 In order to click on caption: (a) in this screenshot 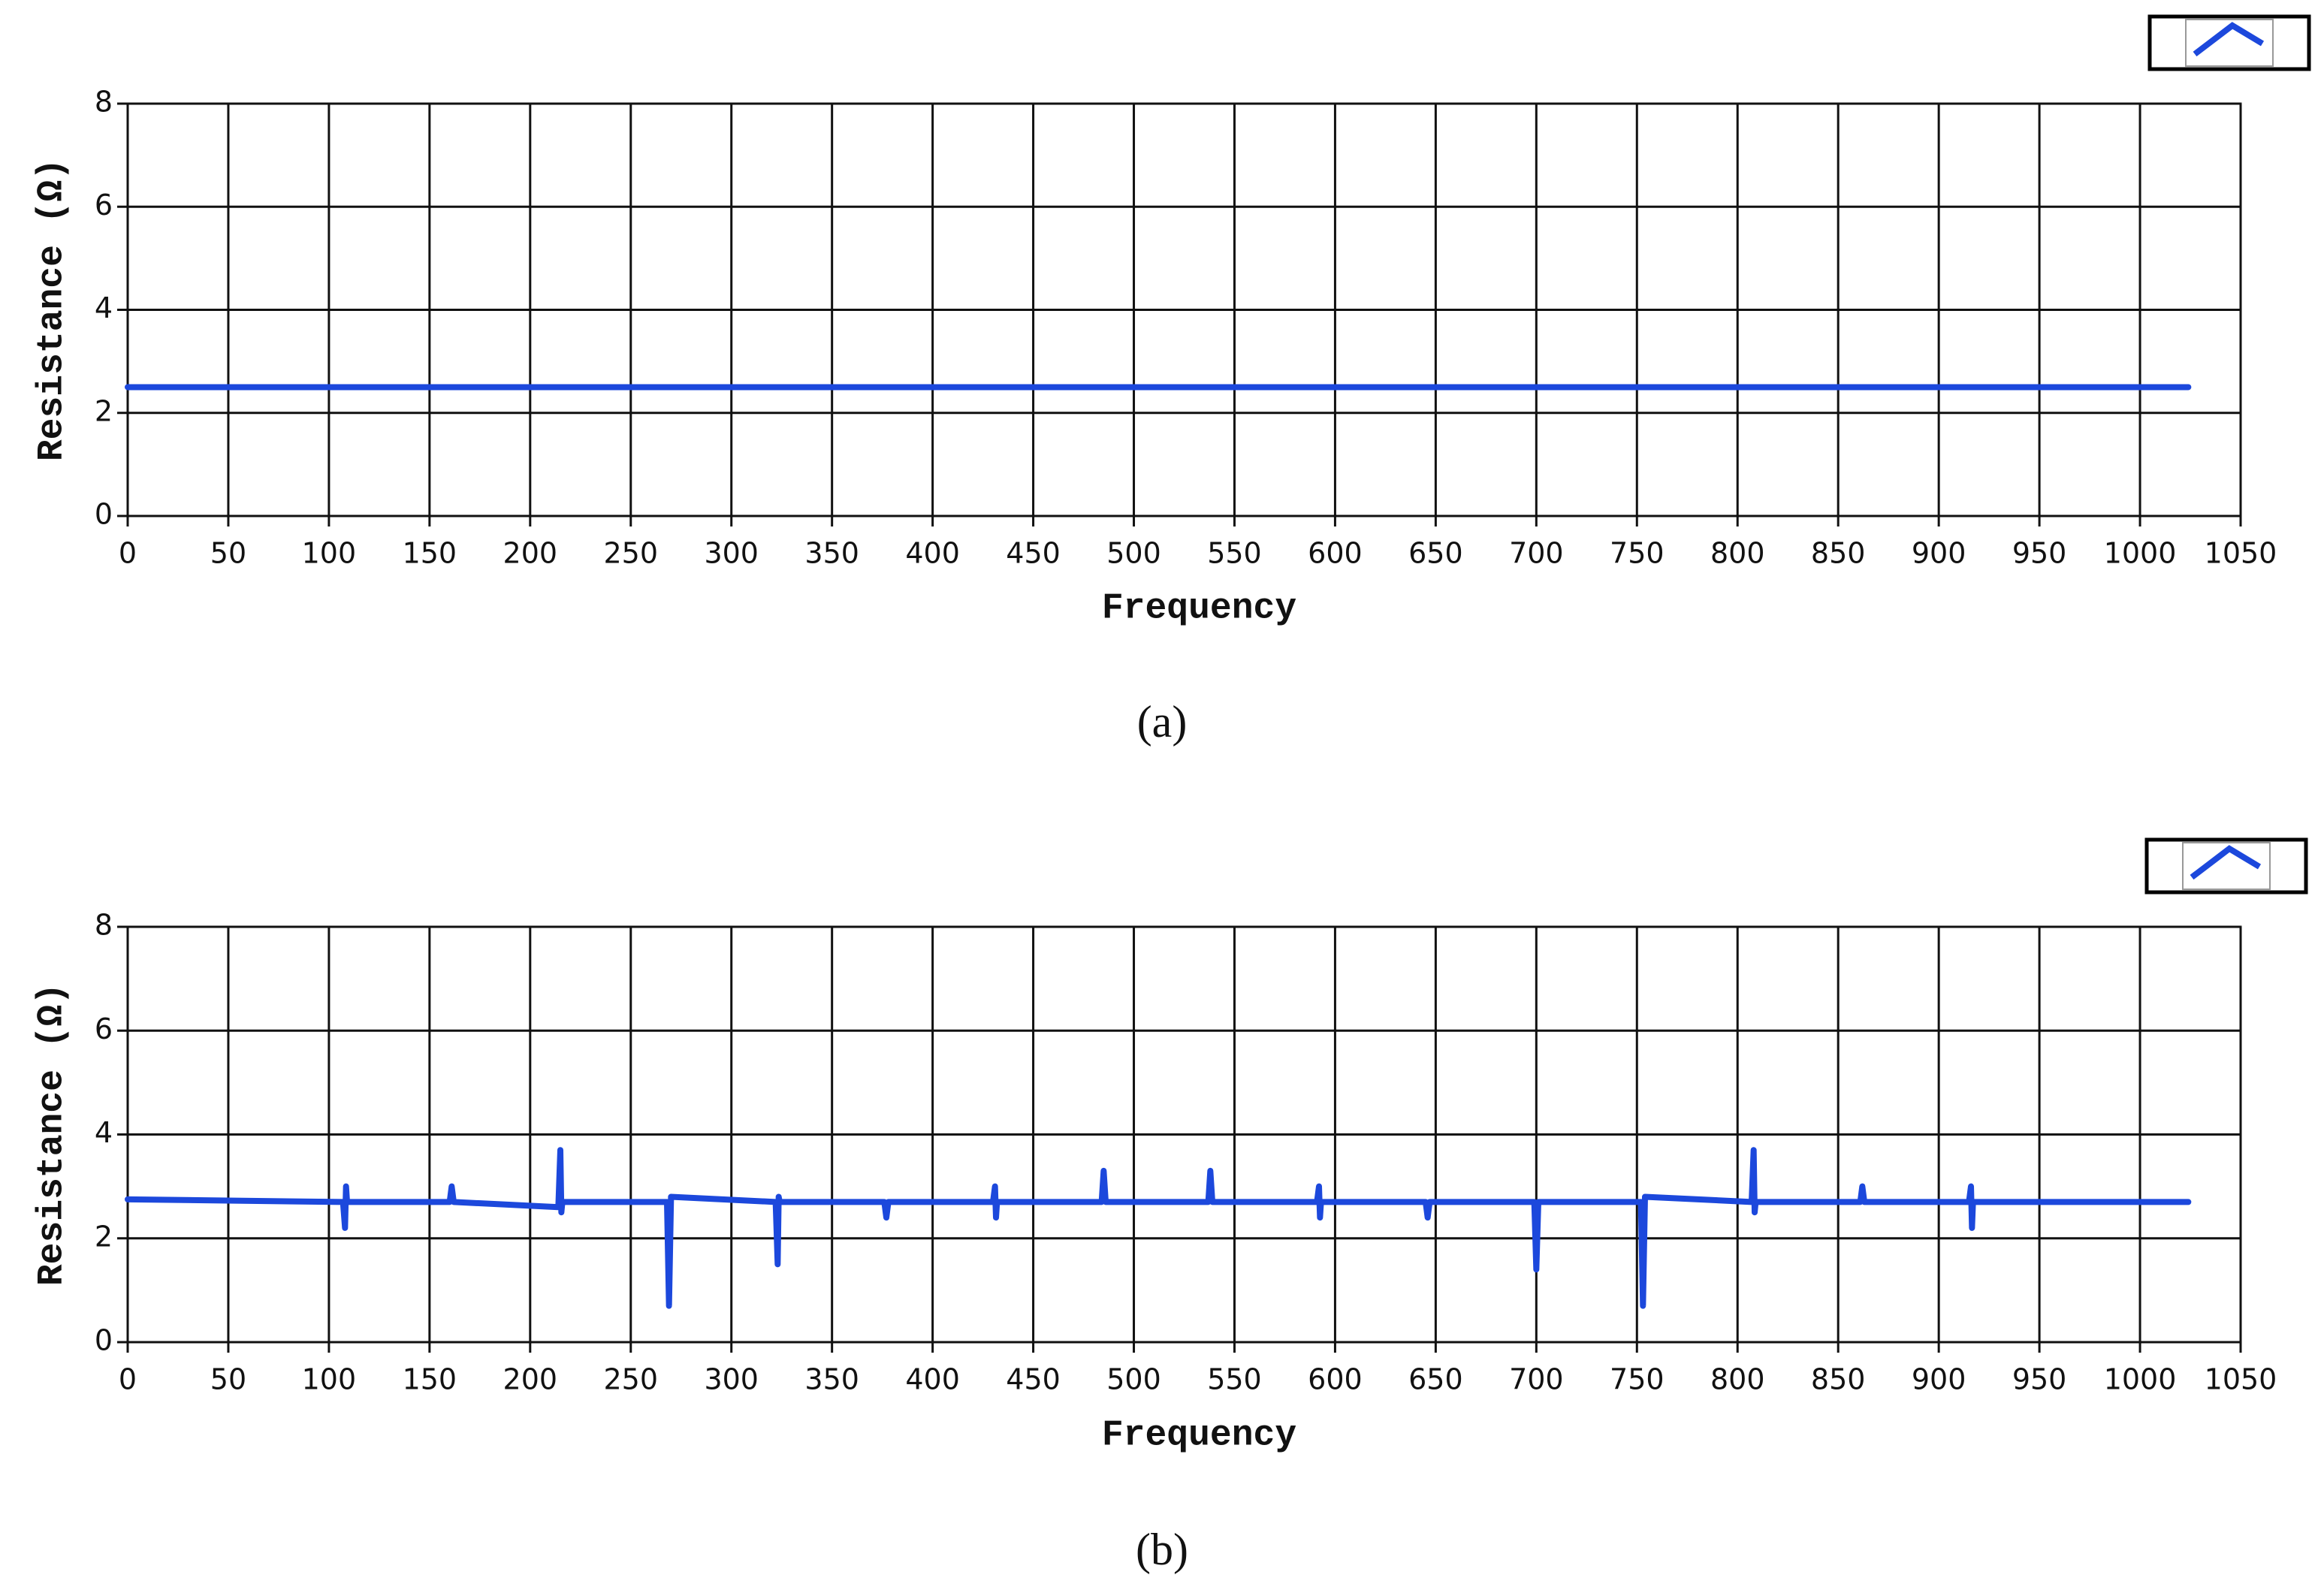, I will do `click(1162, 722)`.